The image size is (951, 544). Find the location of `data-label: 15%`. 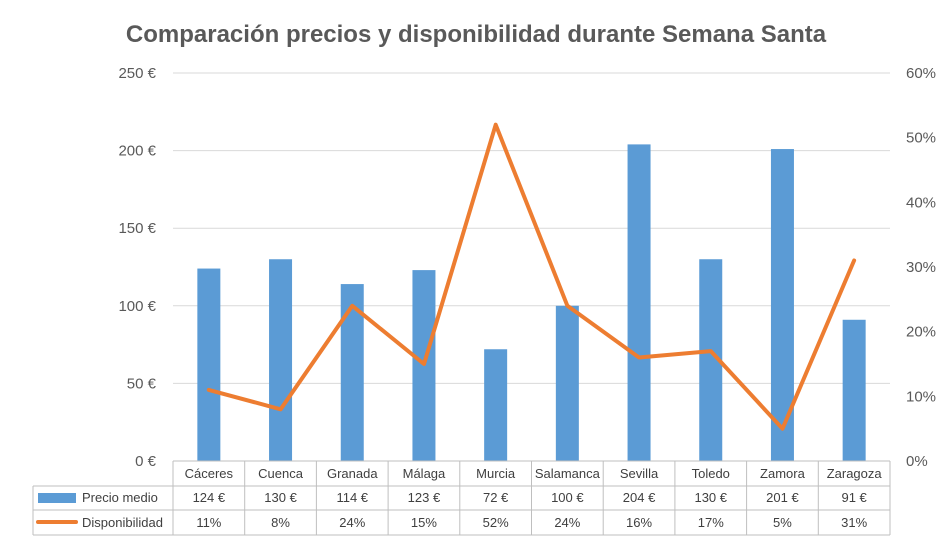

data-label: 15% is located at coordinates (424, 522).